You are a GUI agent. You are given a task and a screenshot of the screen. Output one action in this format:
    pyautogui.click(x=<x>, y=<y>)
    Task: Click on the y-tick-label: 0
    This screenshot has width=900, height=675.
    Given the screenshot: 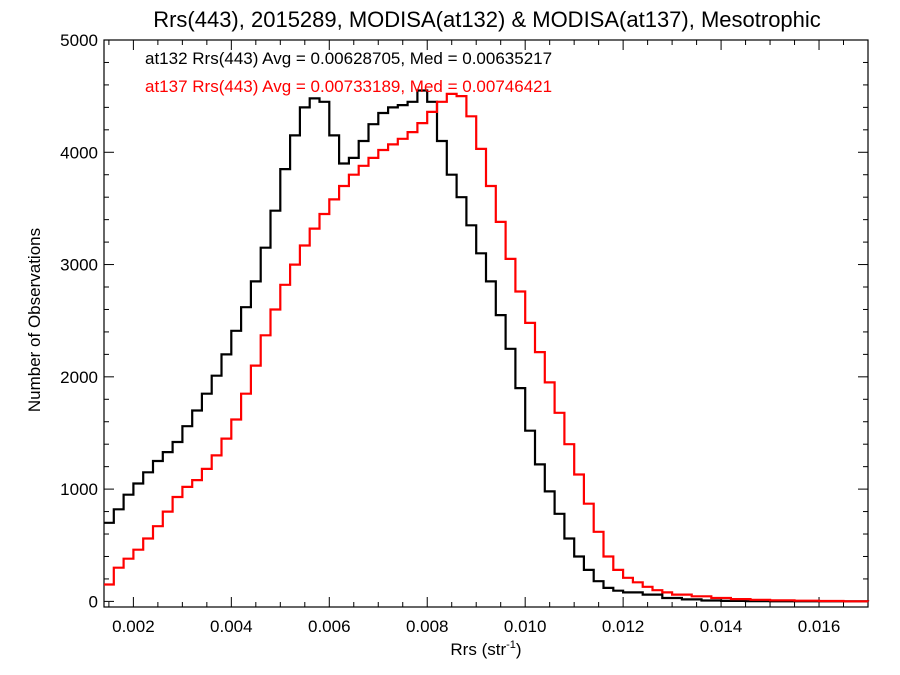 What is the action you would take?
    pyautogui.click(x=93, y=601)
    